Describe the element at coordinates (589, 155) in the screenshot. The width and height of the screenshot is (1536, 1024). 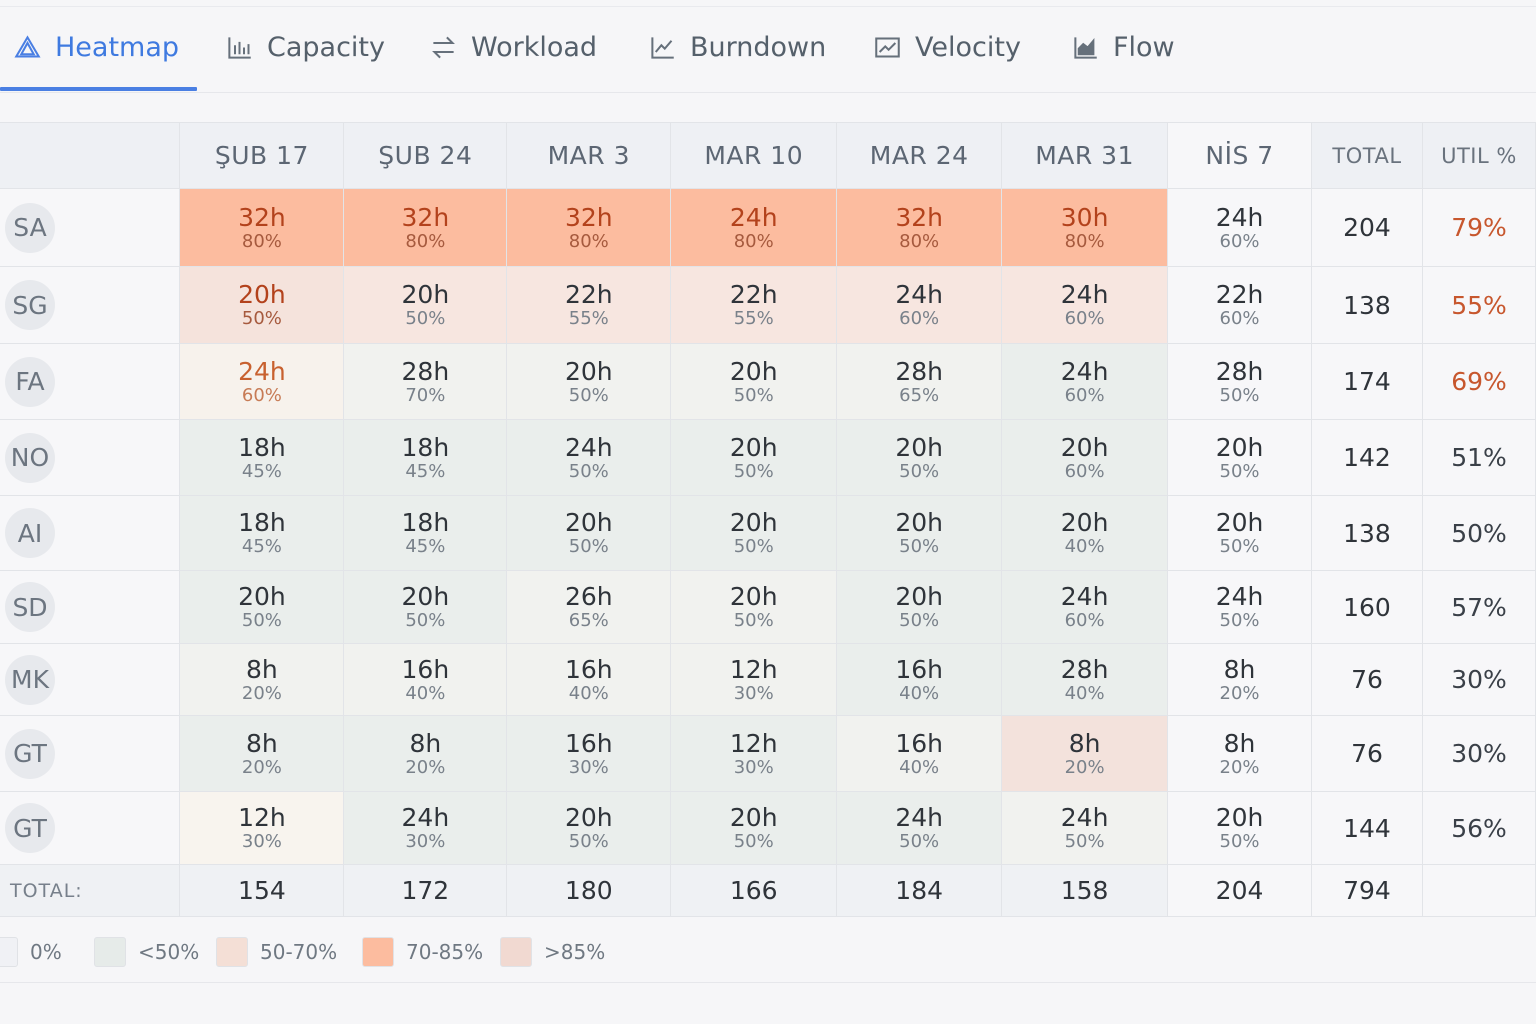
I see `column-header: MAR 3` at that location.